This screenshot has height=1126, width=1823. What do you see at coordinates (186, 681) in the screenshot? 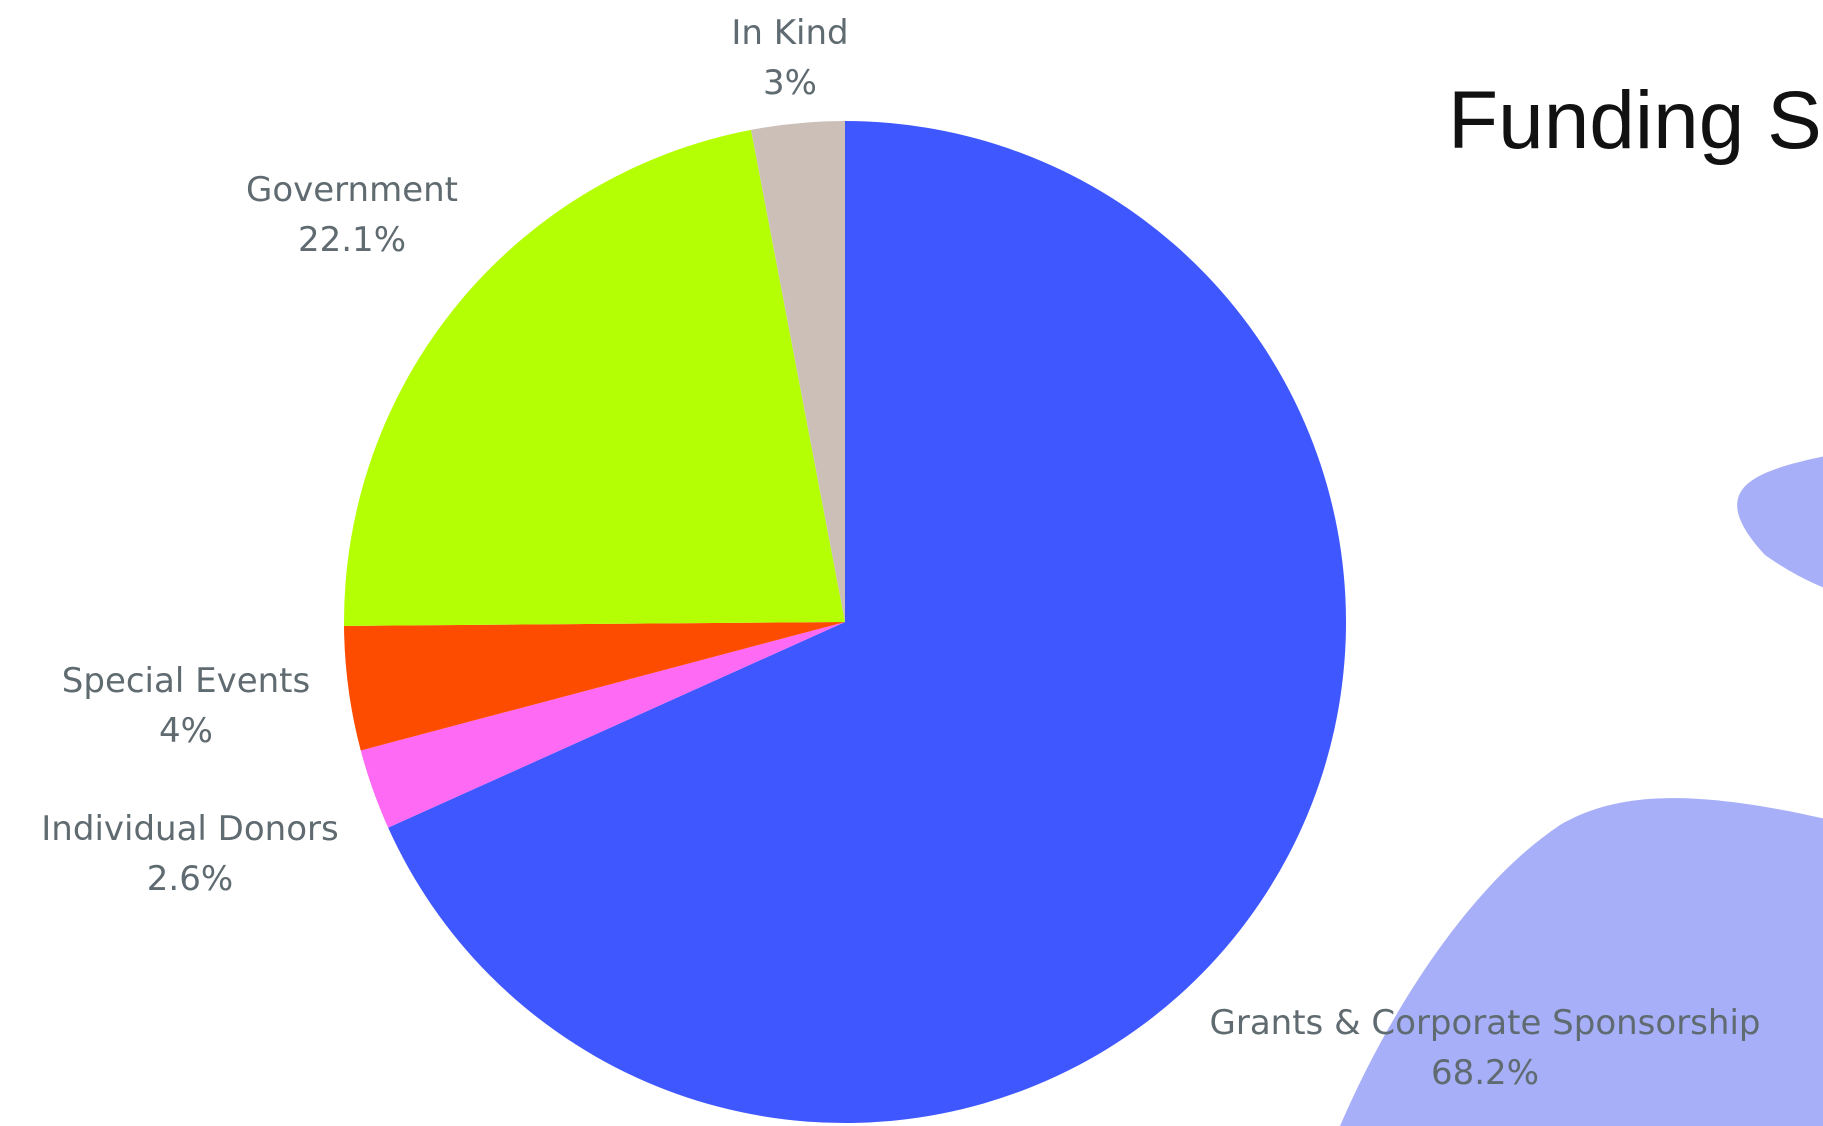
I see `slice-label-special-events: Special Events` at bounding box center [186, 681].